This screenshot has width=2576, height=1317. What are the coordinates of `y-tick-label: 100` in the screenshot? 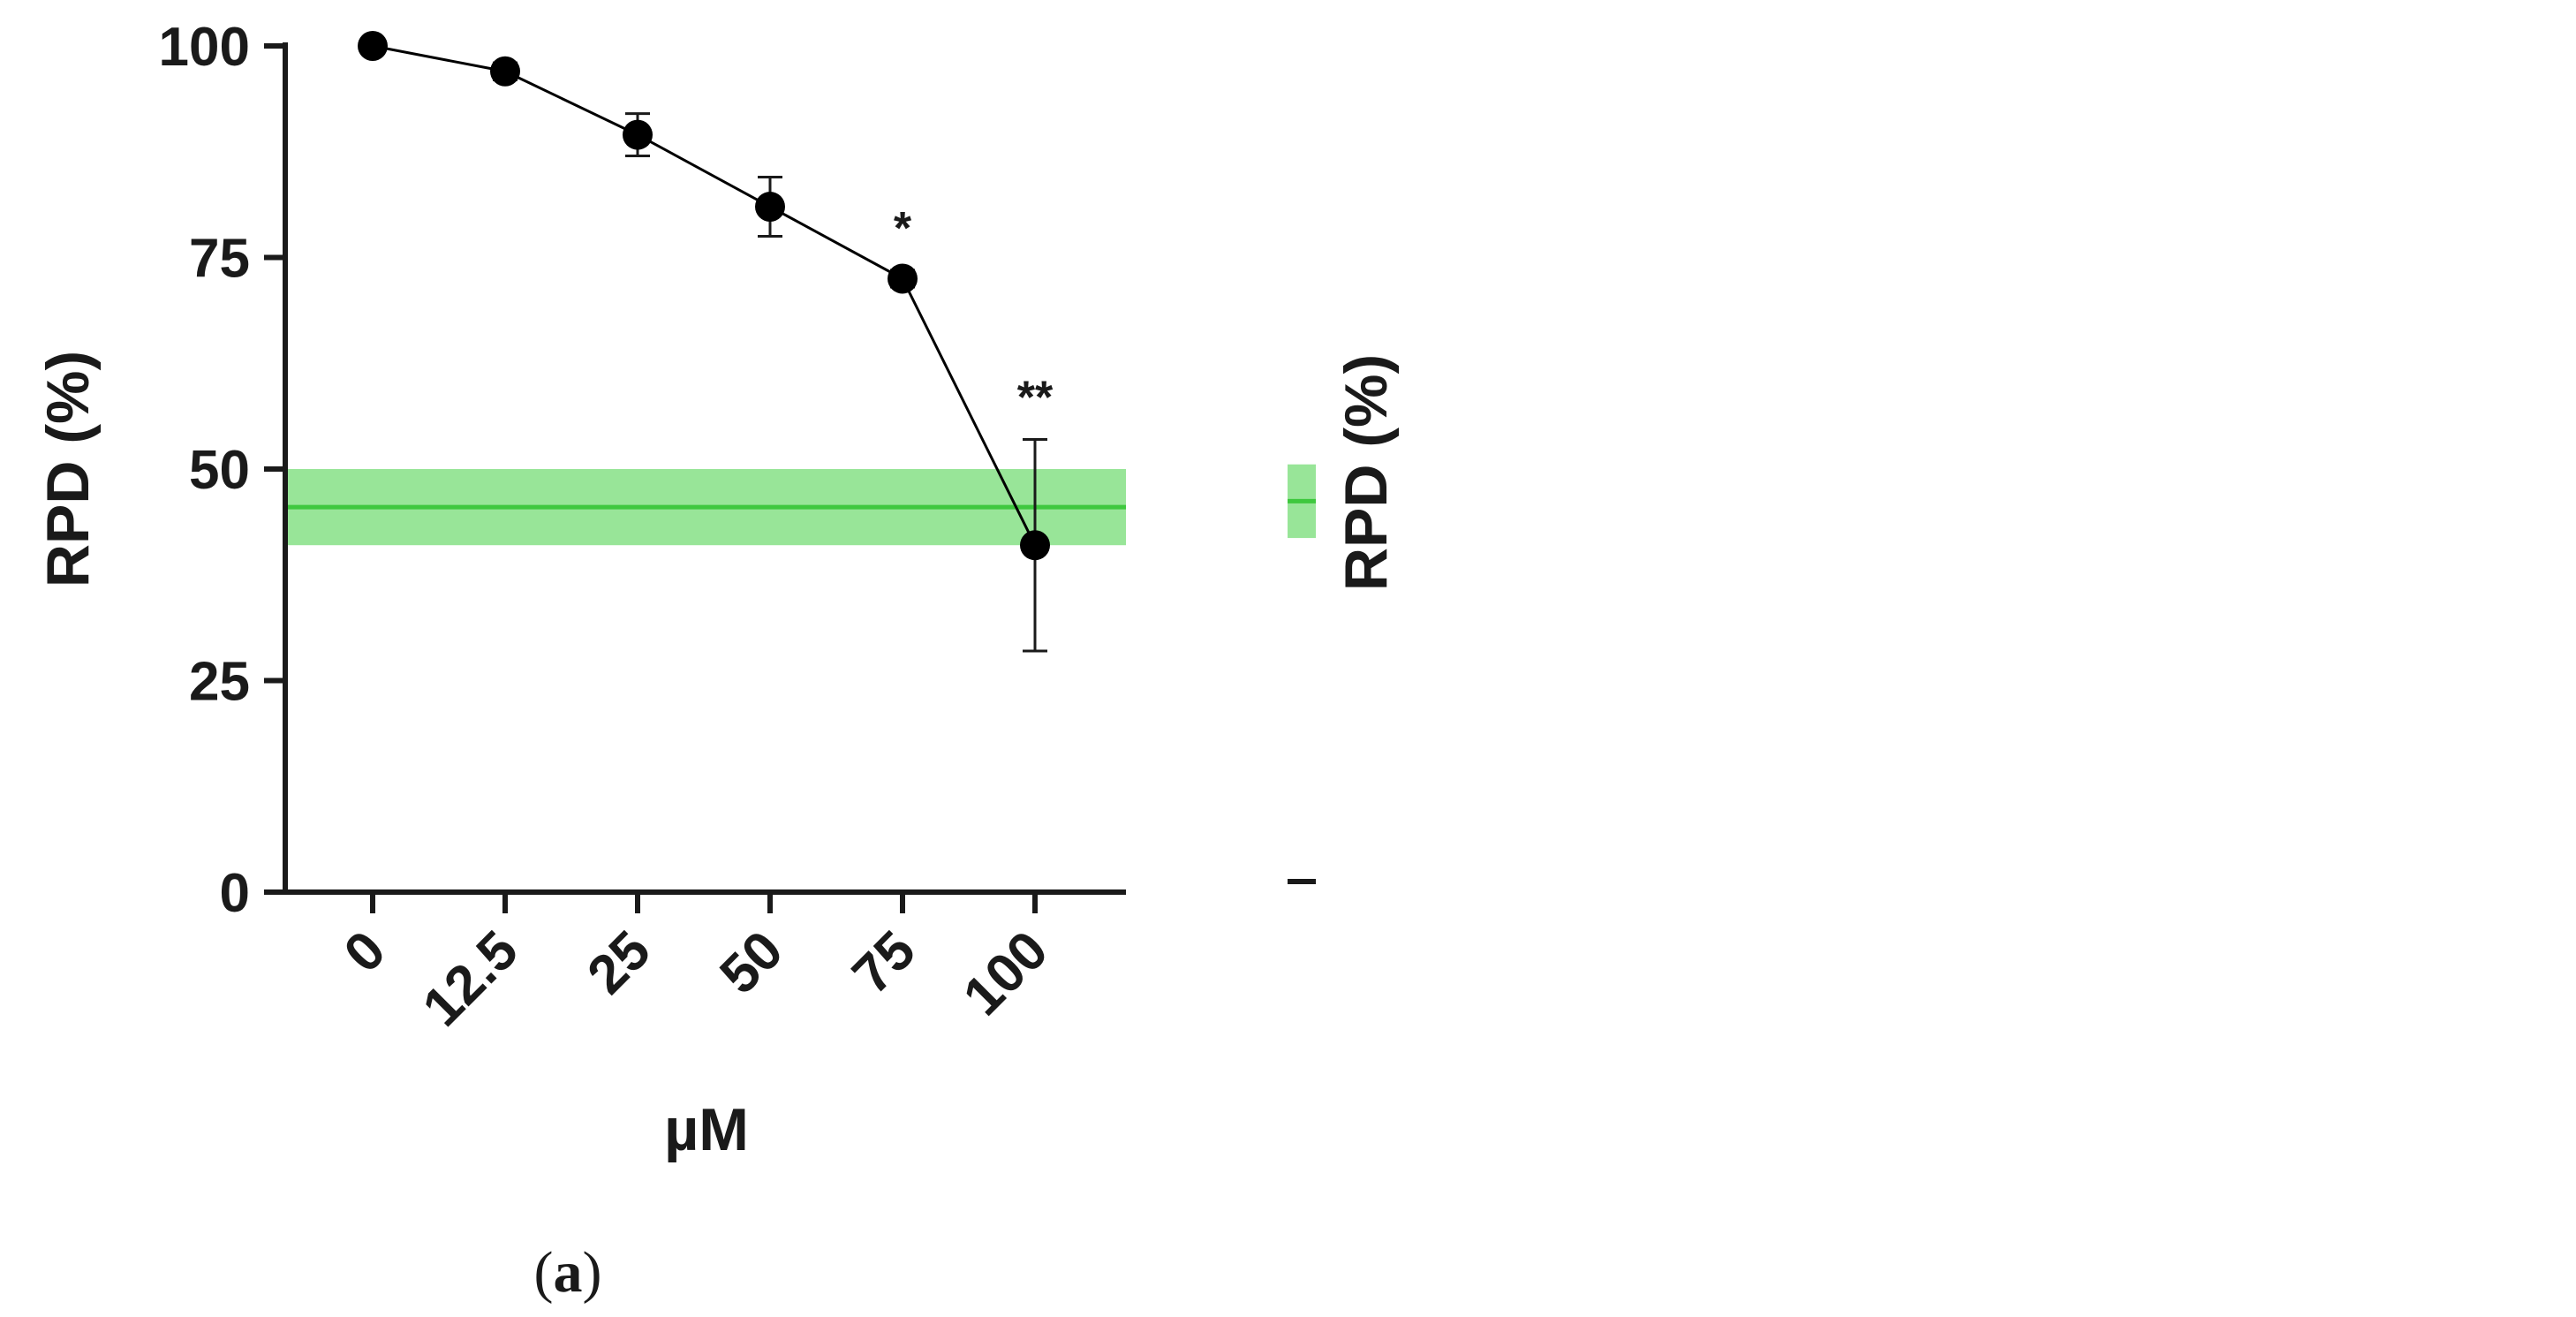 It's located at (204, 48).